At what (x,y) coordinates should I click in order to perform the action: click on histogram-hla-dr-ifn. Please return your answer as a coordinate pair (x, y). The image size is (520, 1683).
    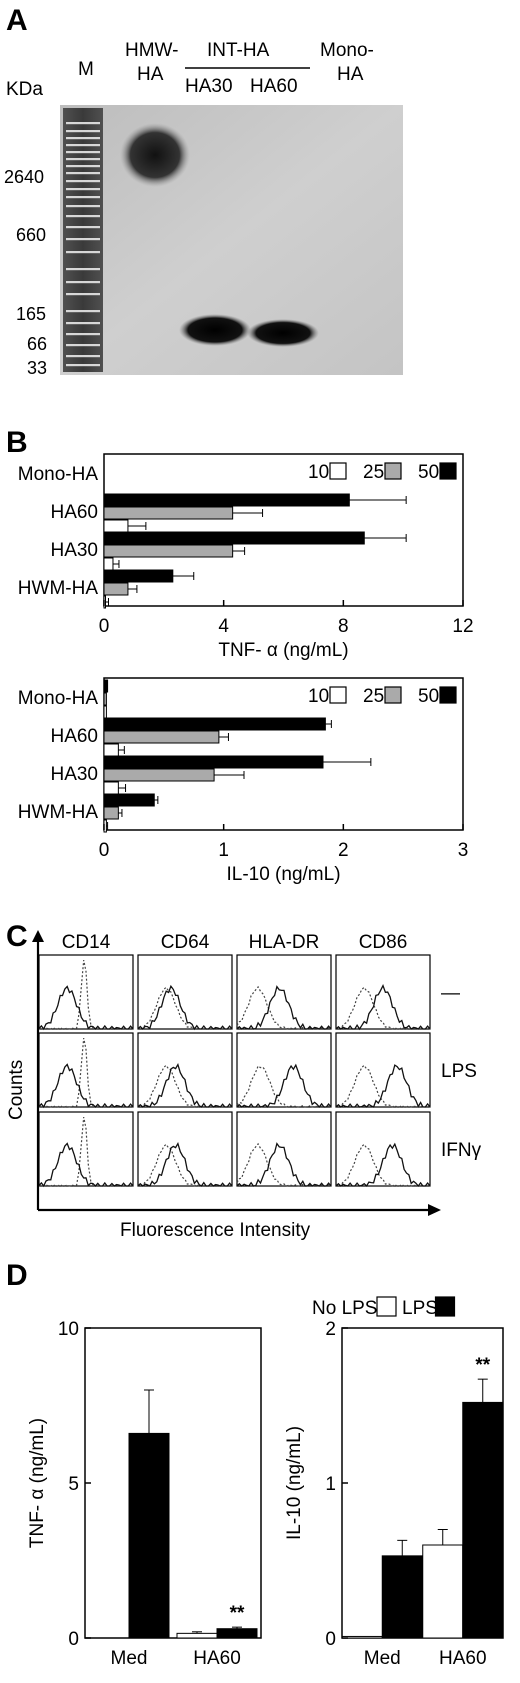
    Looking at the image, I should click on (284, 1149).